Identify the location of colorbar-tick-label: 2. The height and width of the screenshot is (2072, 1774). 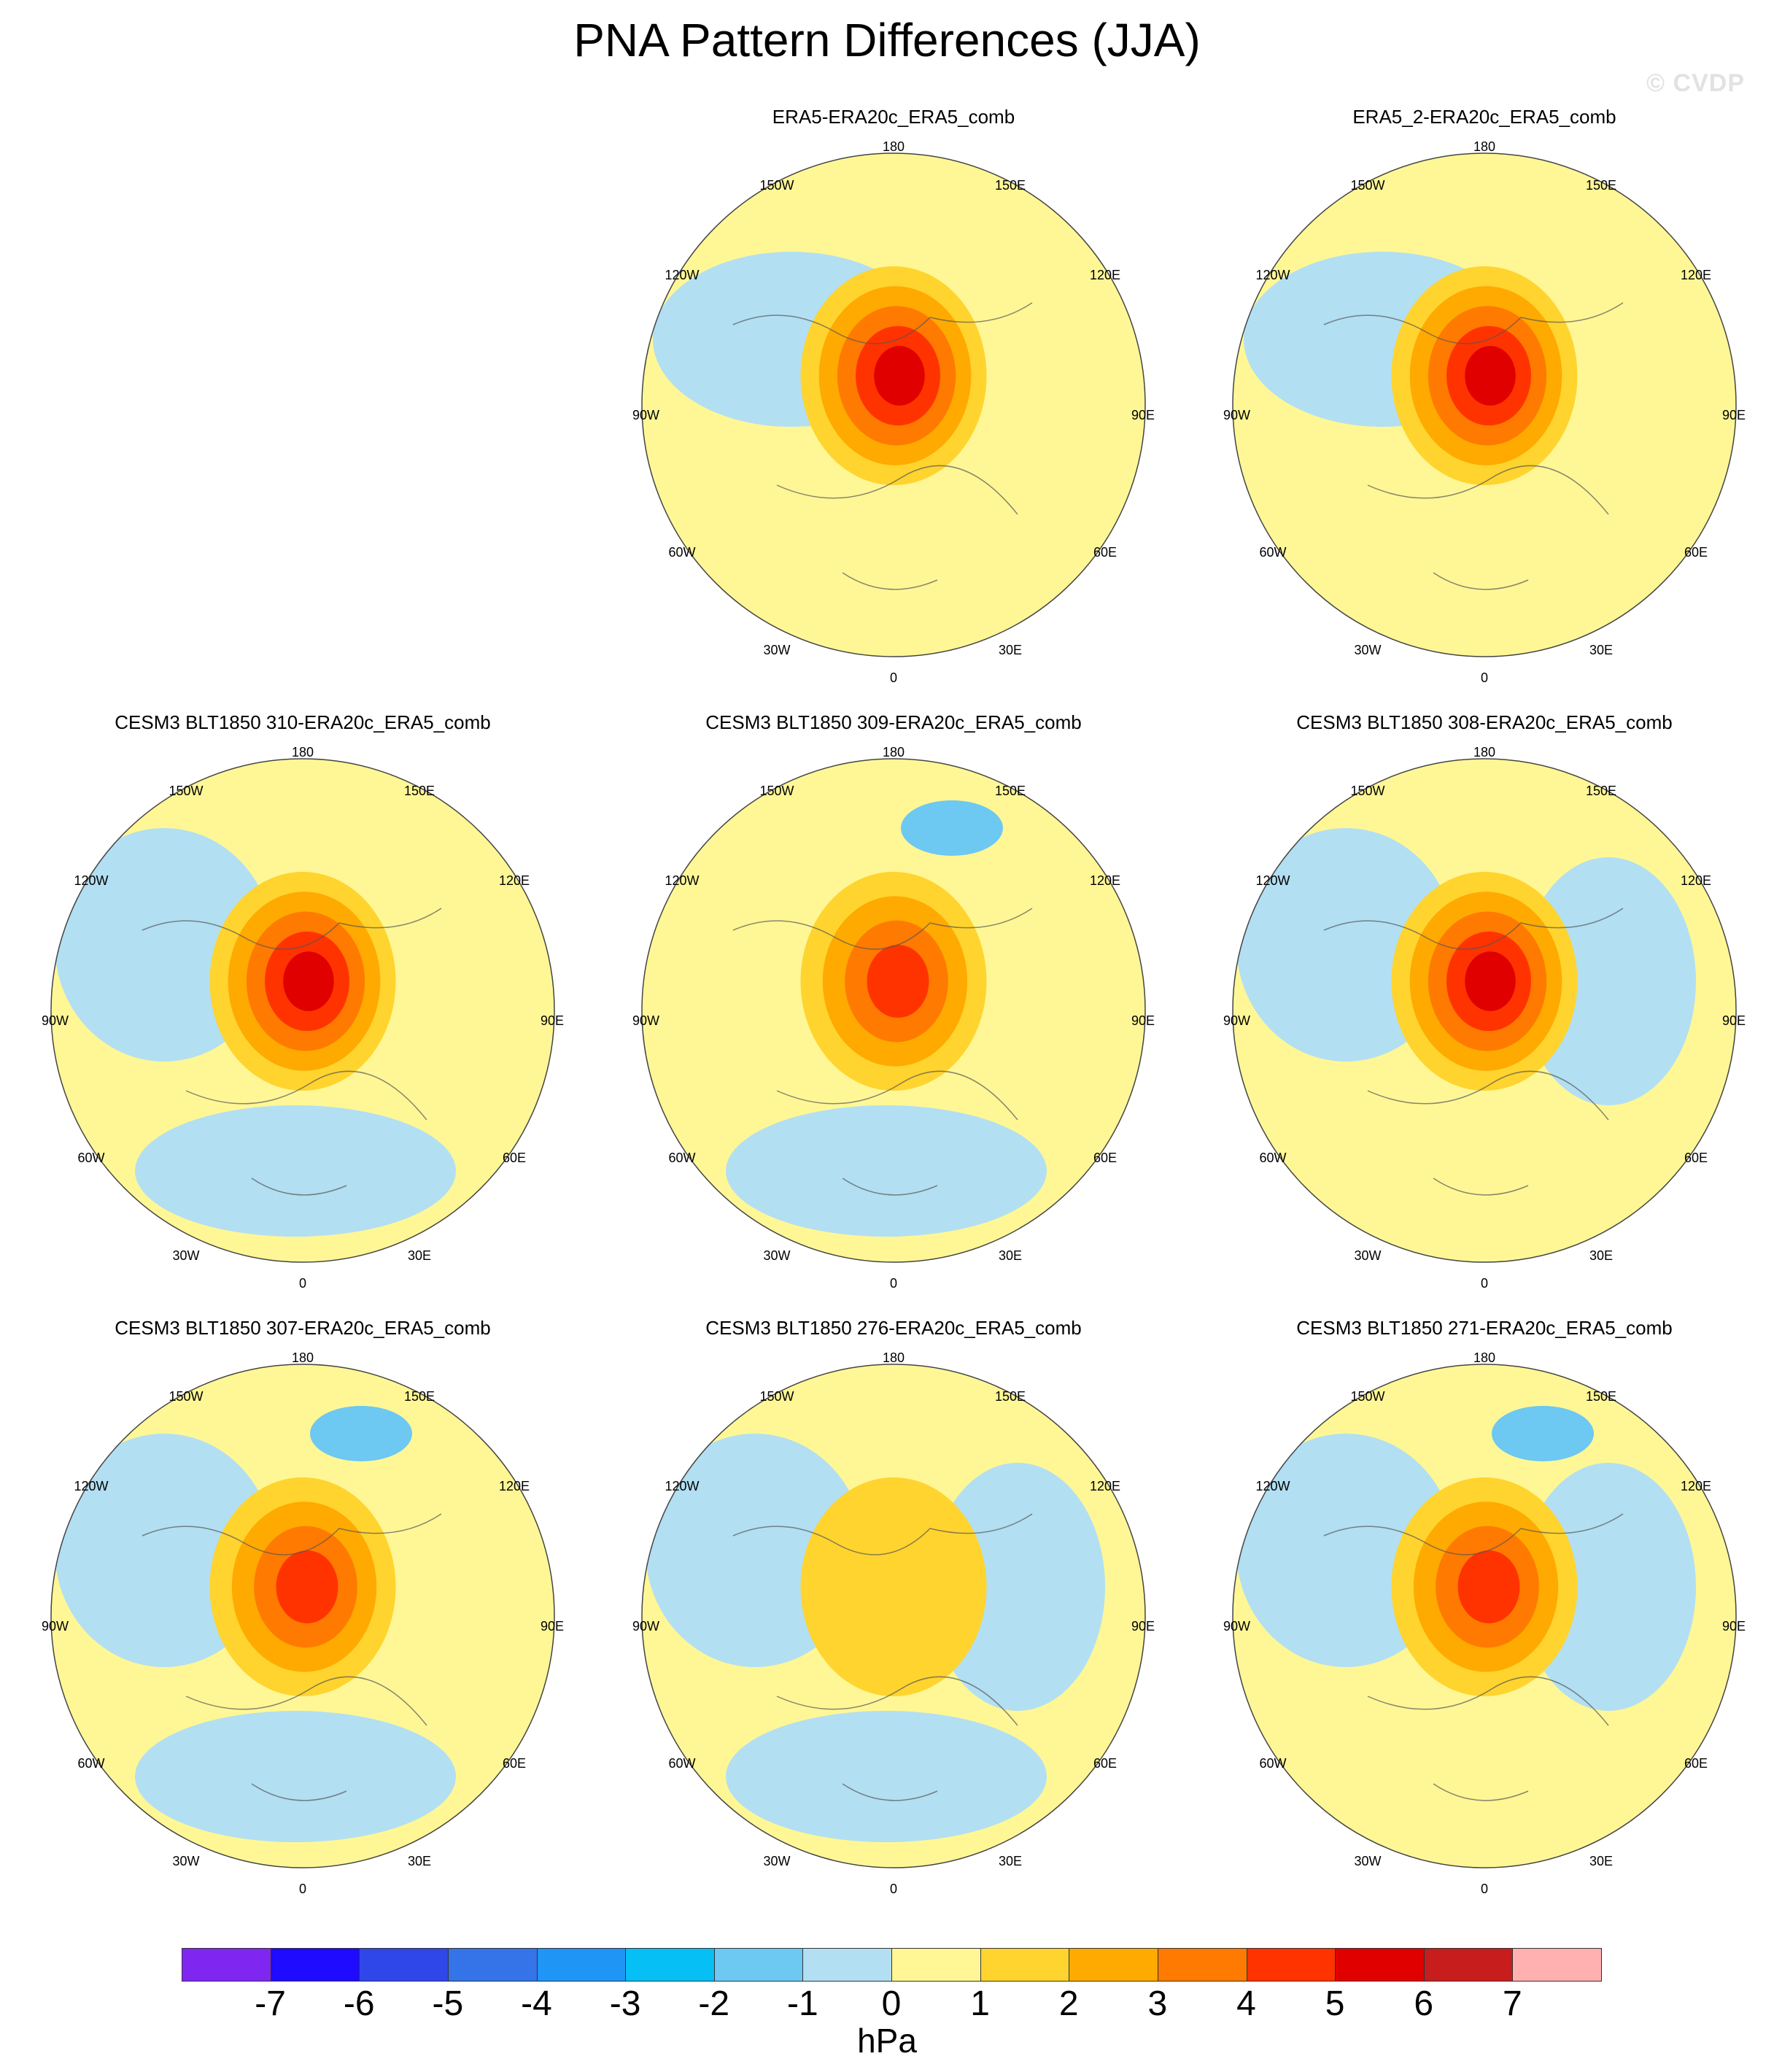
(1068, 2003).